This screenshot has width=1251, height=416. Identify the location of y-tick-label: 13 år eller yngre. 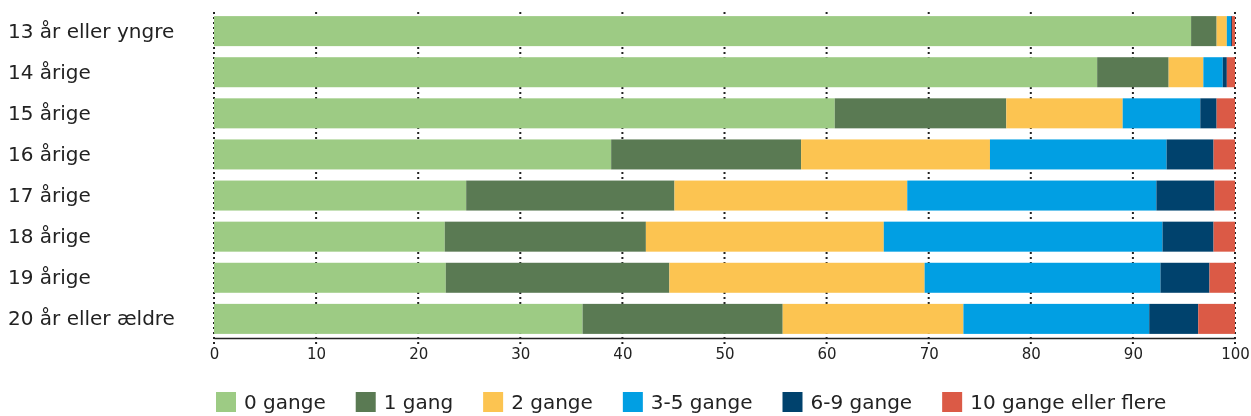
(91, 30).